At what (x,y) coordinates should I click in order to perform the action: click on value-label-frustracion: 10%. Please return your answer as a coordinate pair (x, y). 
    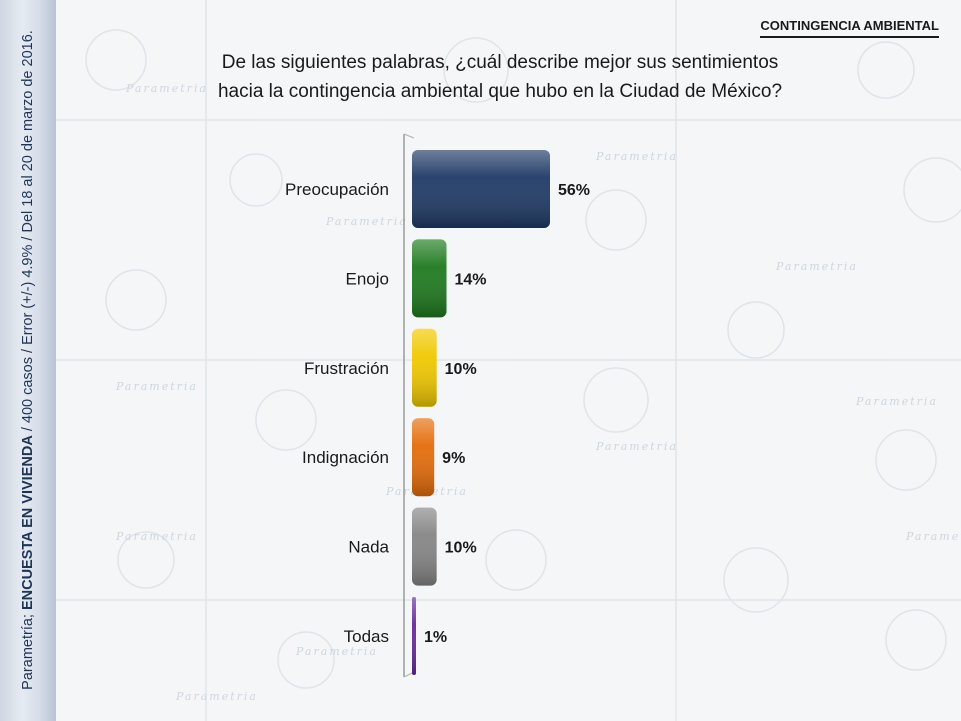
    Looking at the image, I should click on (461, 369).